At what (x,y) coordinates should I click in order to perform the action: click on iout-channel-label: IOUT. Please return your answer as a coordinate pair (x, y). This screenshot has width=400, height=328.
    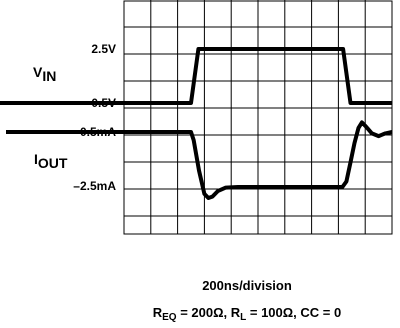
    Looking at the image, I should click on (51, 161).